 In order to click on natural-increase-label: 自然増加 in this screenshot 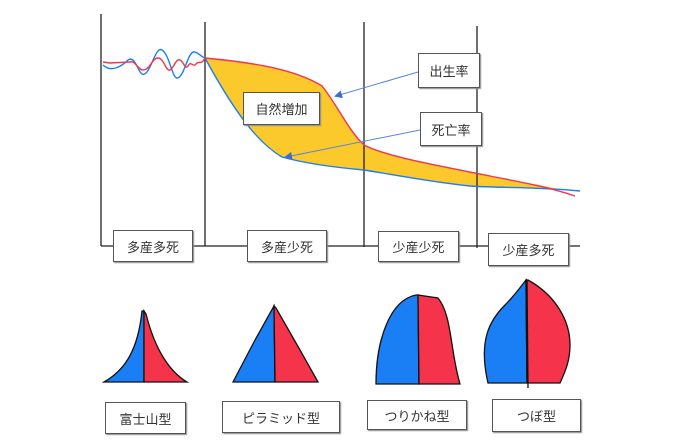, I will do `click(281, 108)`.